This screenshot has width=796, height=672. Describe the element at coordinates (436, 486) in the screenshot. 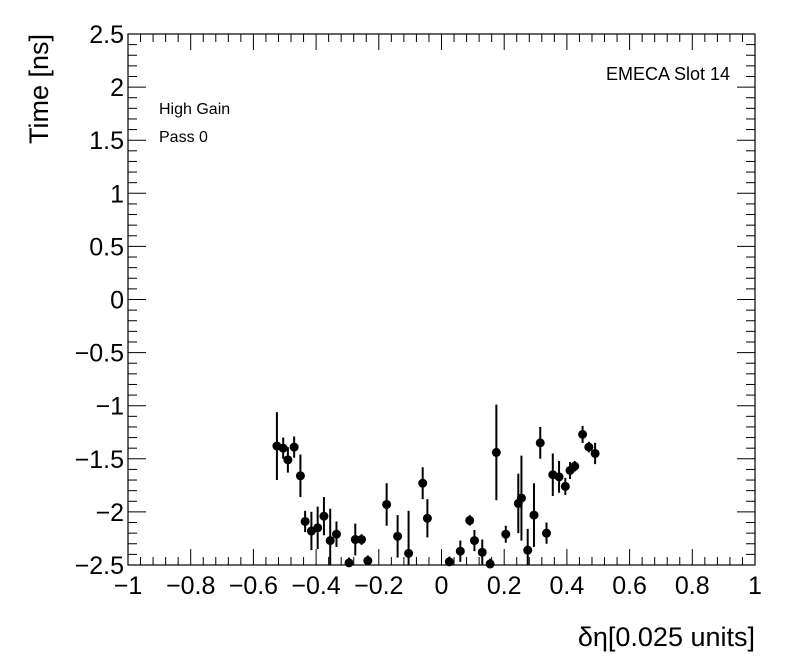

I see `data-points` at that location.